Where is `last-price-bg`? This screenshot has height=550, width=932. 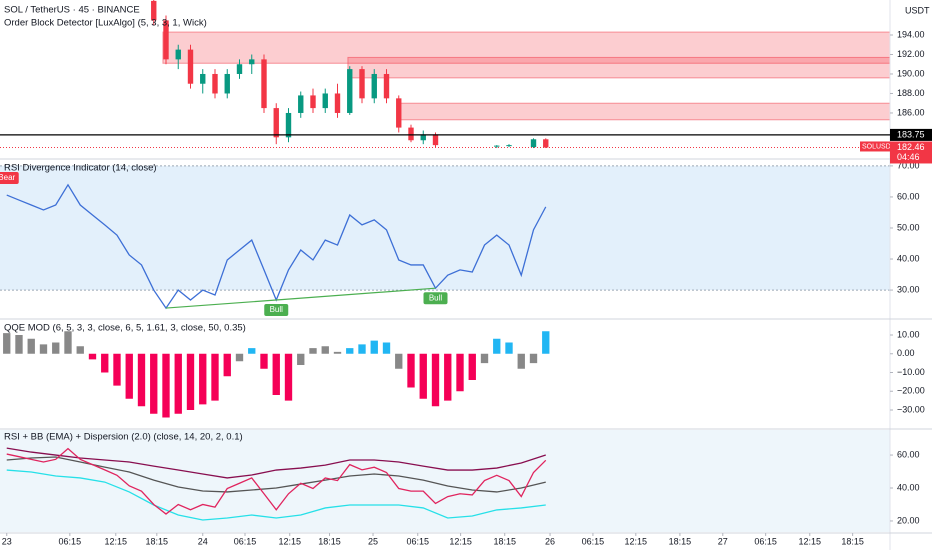
last-price-bg is located at coordinates (911, 152).